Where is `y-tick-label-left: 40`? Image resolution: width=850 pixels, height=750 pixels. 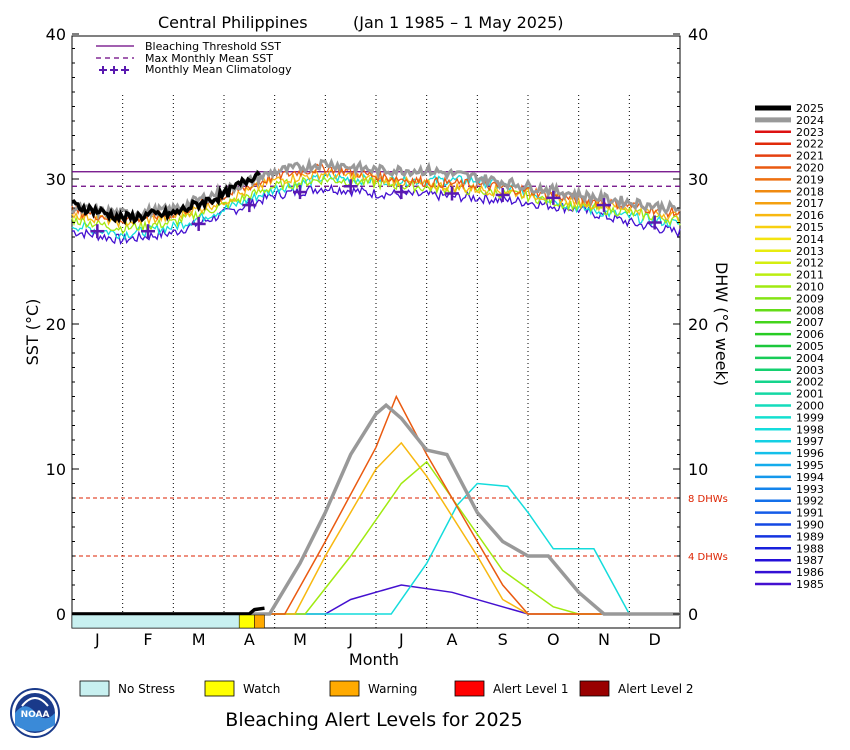 y-tick-label-left: 40 is located at coordinates (56, 34).